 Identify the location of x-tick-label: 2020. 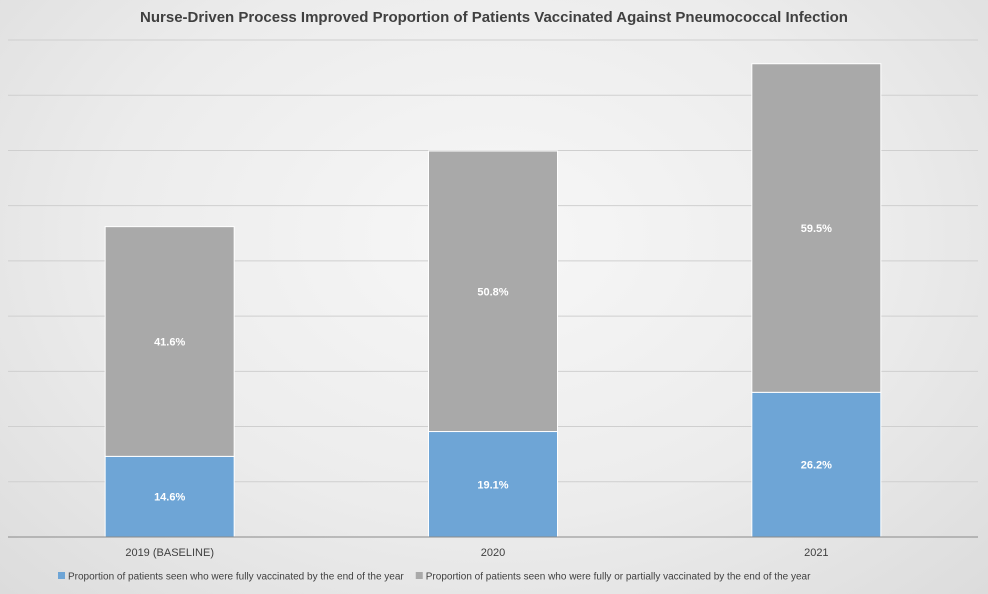
(493, 553).